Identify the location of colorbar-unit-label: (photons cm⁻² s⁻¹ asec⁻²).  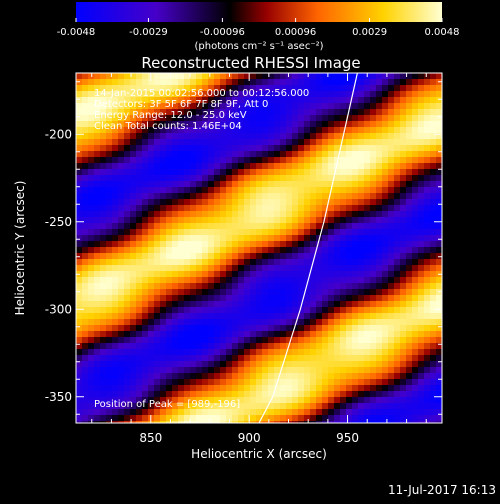
(258, 46).